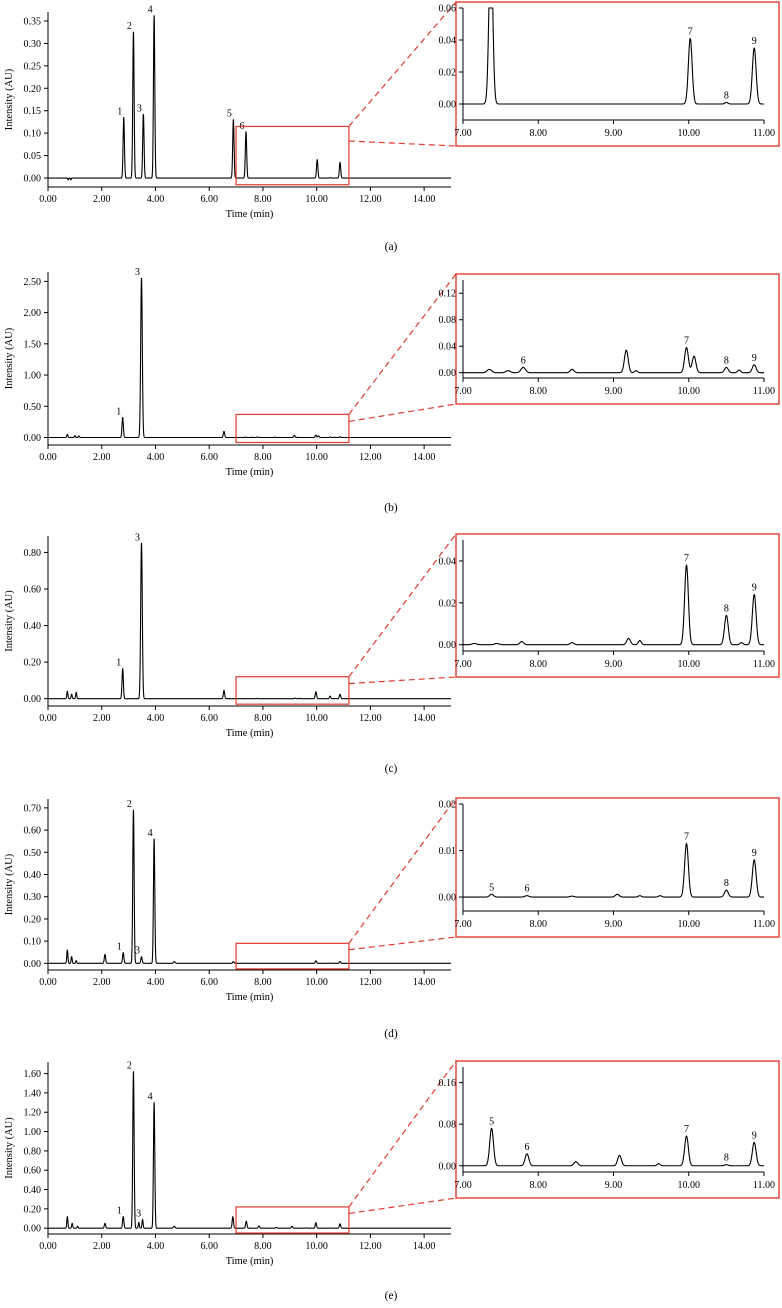 Image resolution: width=782 pixels, height=1308 pixels. Describe the element at coordinates (448, 1083) in the screenshot. I see `inset-y-tick-label: 0.16` at that location.